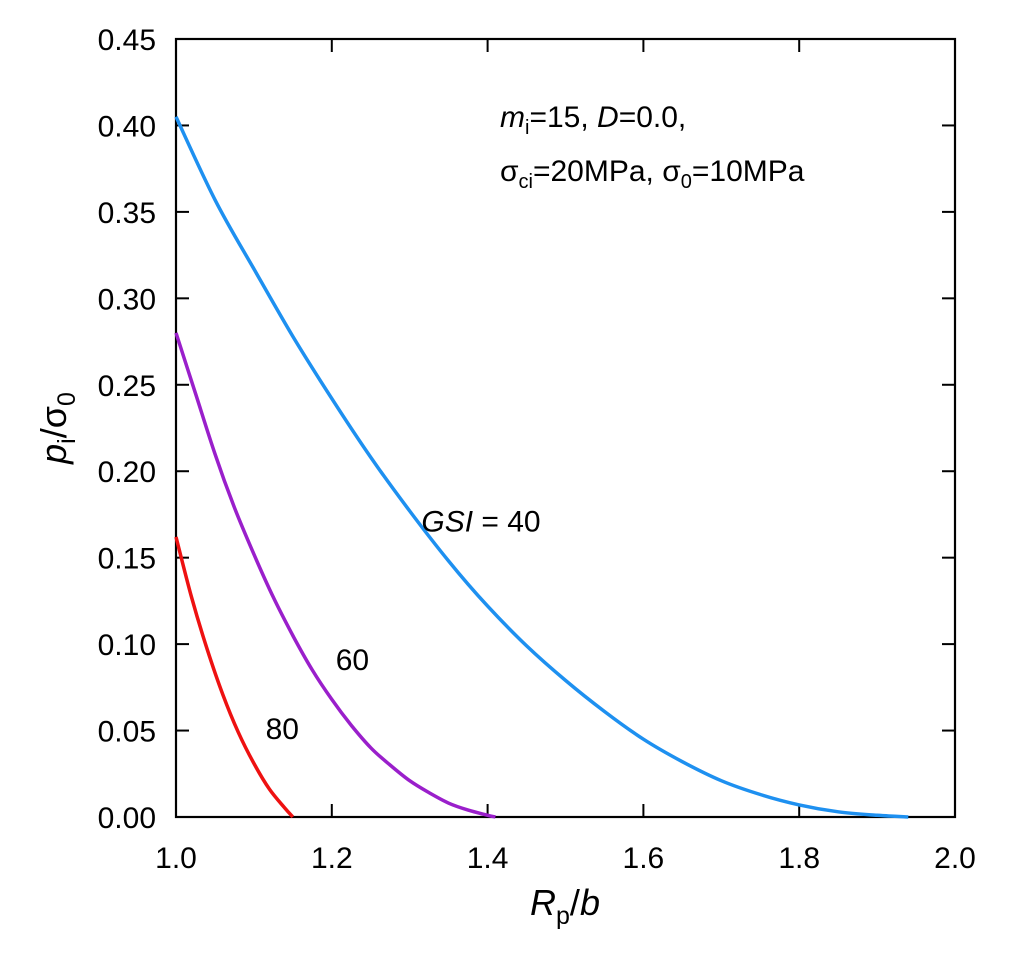 This screenshot has width=1029, height=959. What do you see at coordinates (127, 818) in the screenshot?
I see `y-tick-label: 0.00` at bounding box center [127, 818].